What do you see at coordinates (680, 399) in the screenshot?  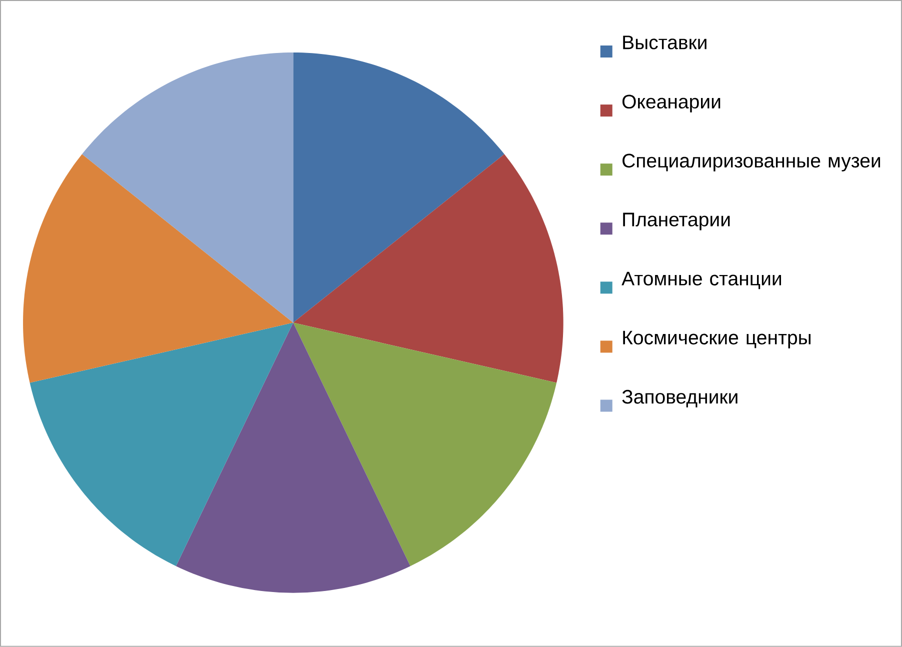 I see `legend-label: Заповедники` at bounding box center [680, 399].